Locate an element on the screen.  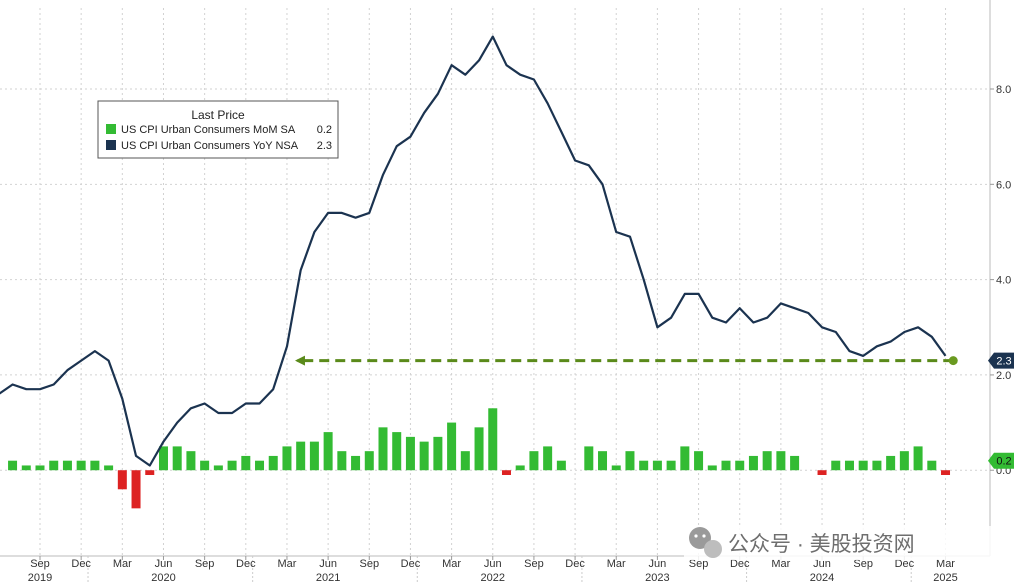
y-tick-label: 4.0 is located at coordinates (1003, 281).